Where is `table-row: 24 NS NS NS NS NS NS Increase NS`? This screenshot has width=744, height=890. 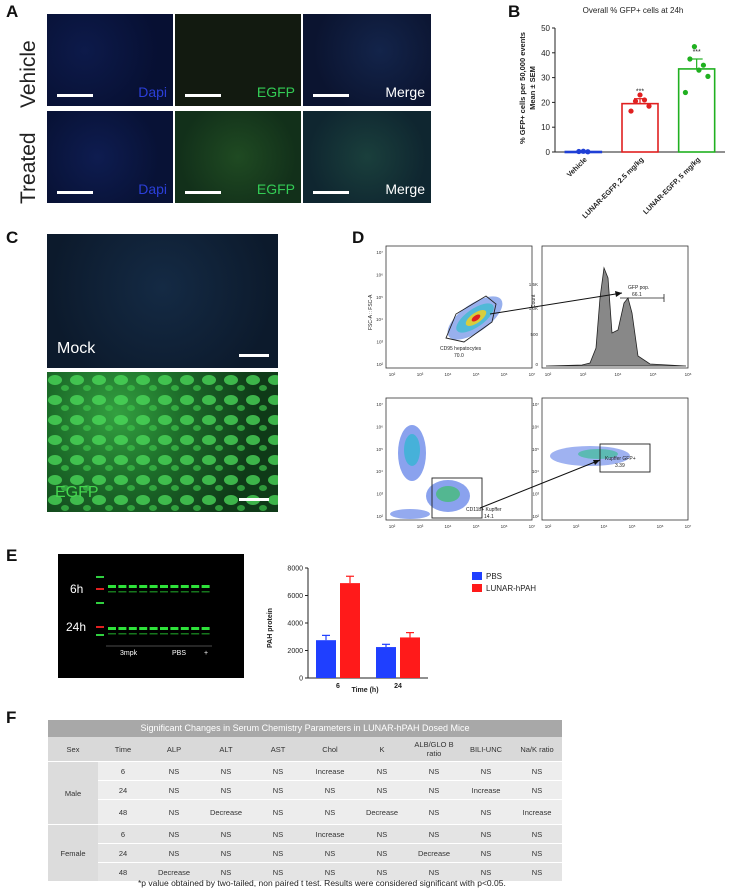
table-row: 24 NS NS NS NS NS NS Increase NS is located at coordinates (305, 790).